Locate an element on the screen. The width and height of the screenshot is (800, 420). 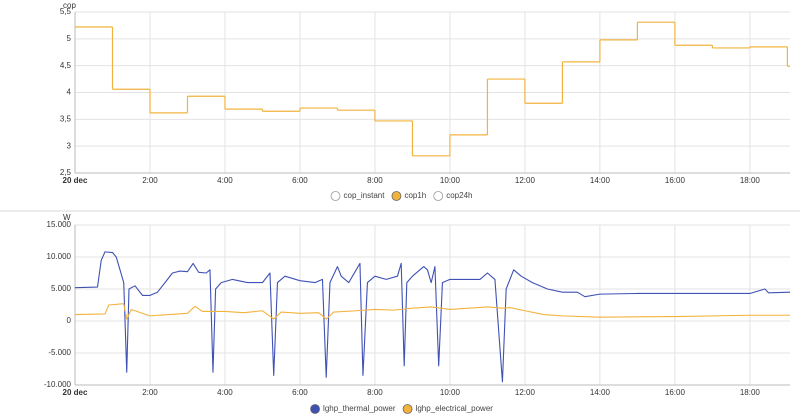
y-axis-title: W is located at coordinates (67, 217).